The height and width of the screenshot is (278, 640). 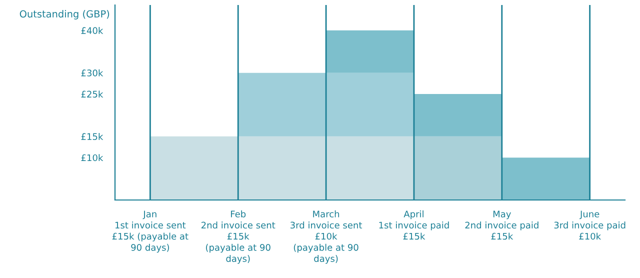 I want to click on y-tick-label: £25k, so click(x=92, y=94).